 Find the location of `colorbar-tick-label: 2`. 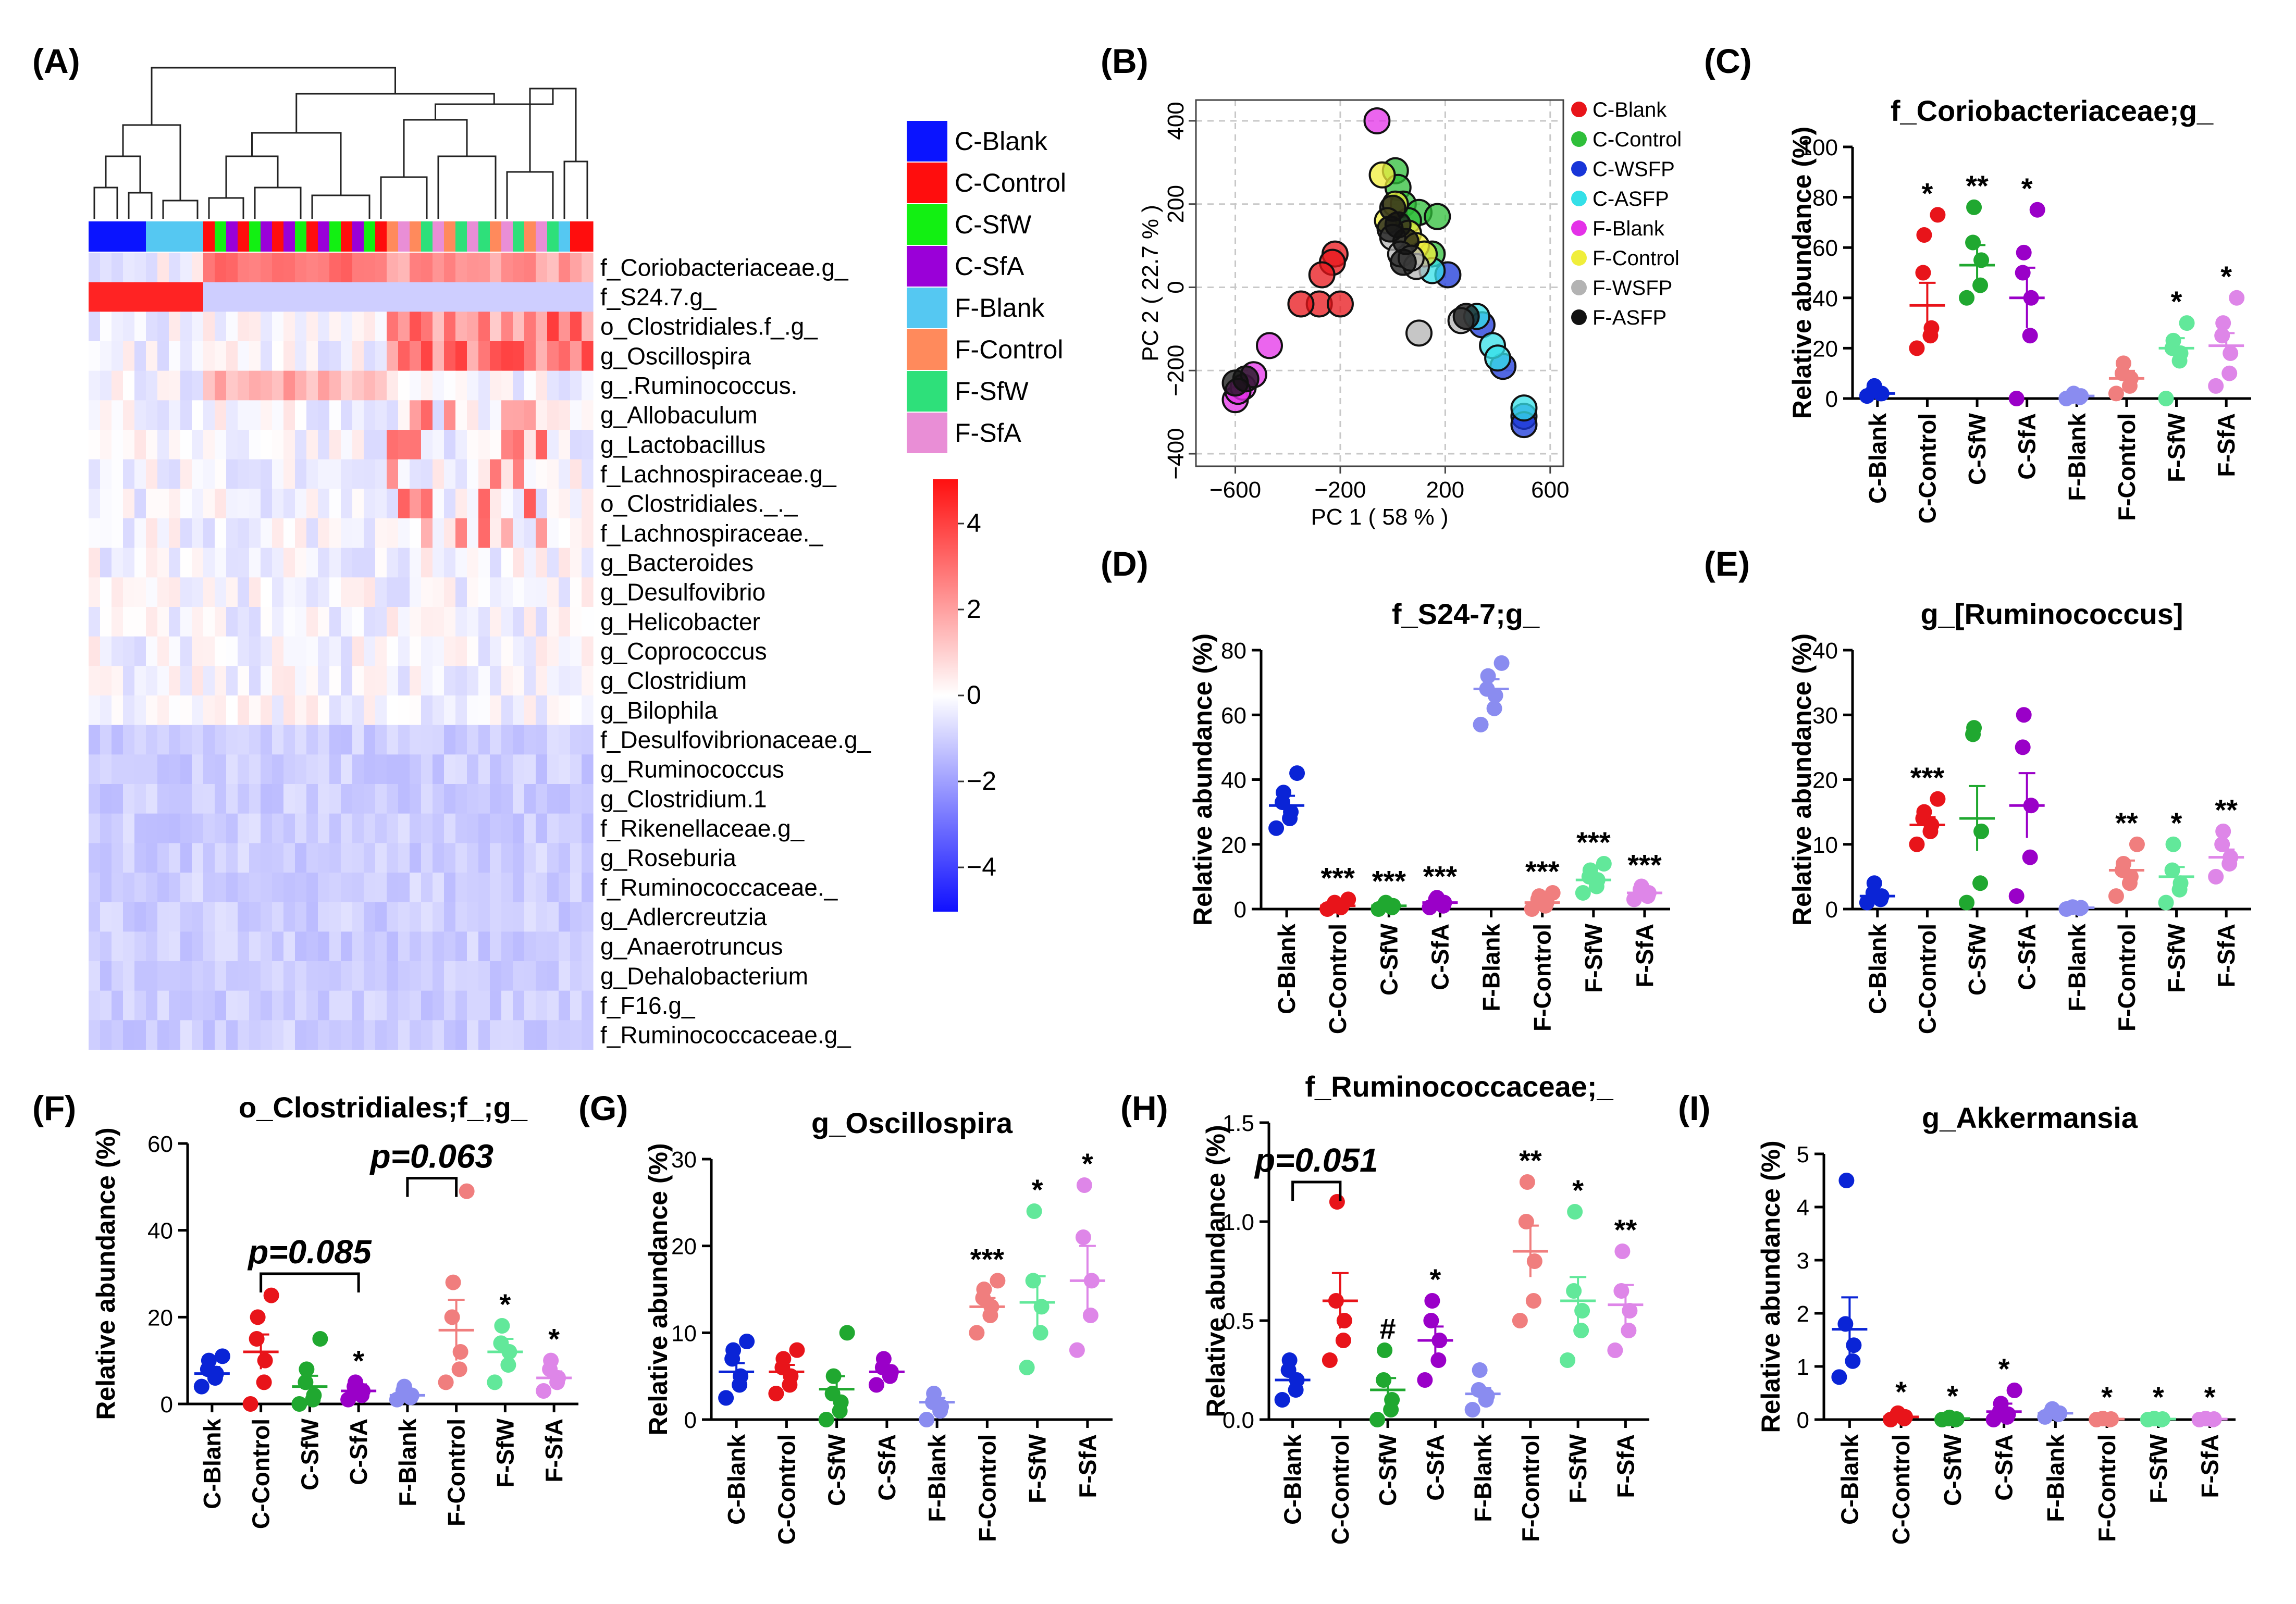

colorbar-tick-label: 2 is located at coordinates (974, 609).